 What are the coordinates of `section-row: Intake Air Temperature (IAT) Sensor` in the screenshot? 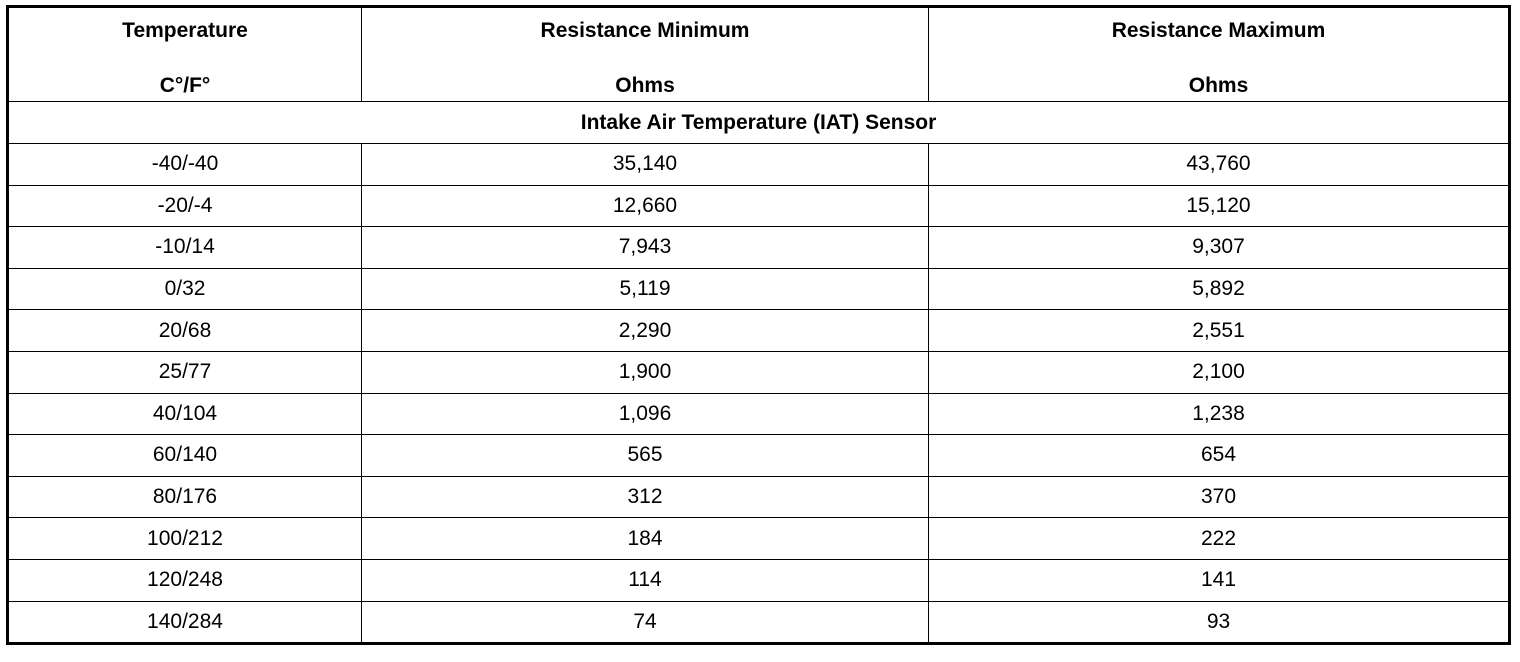 It's located at (758, 122).